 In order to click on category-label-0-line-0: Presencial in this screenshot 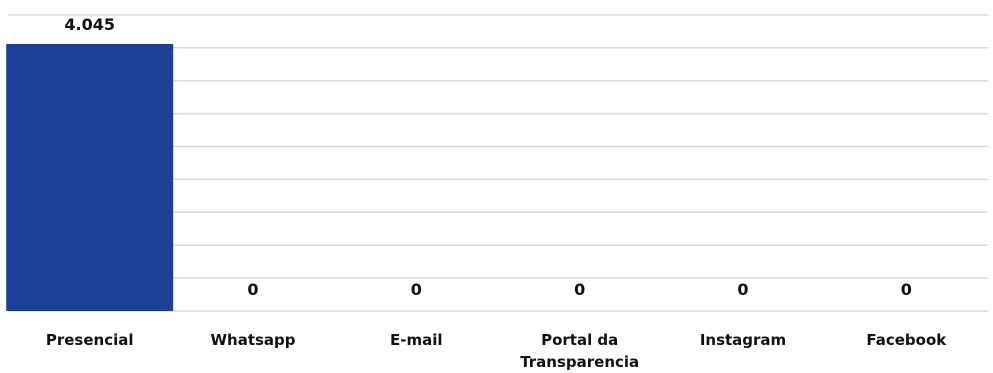, I will do `click(90, 340)`.